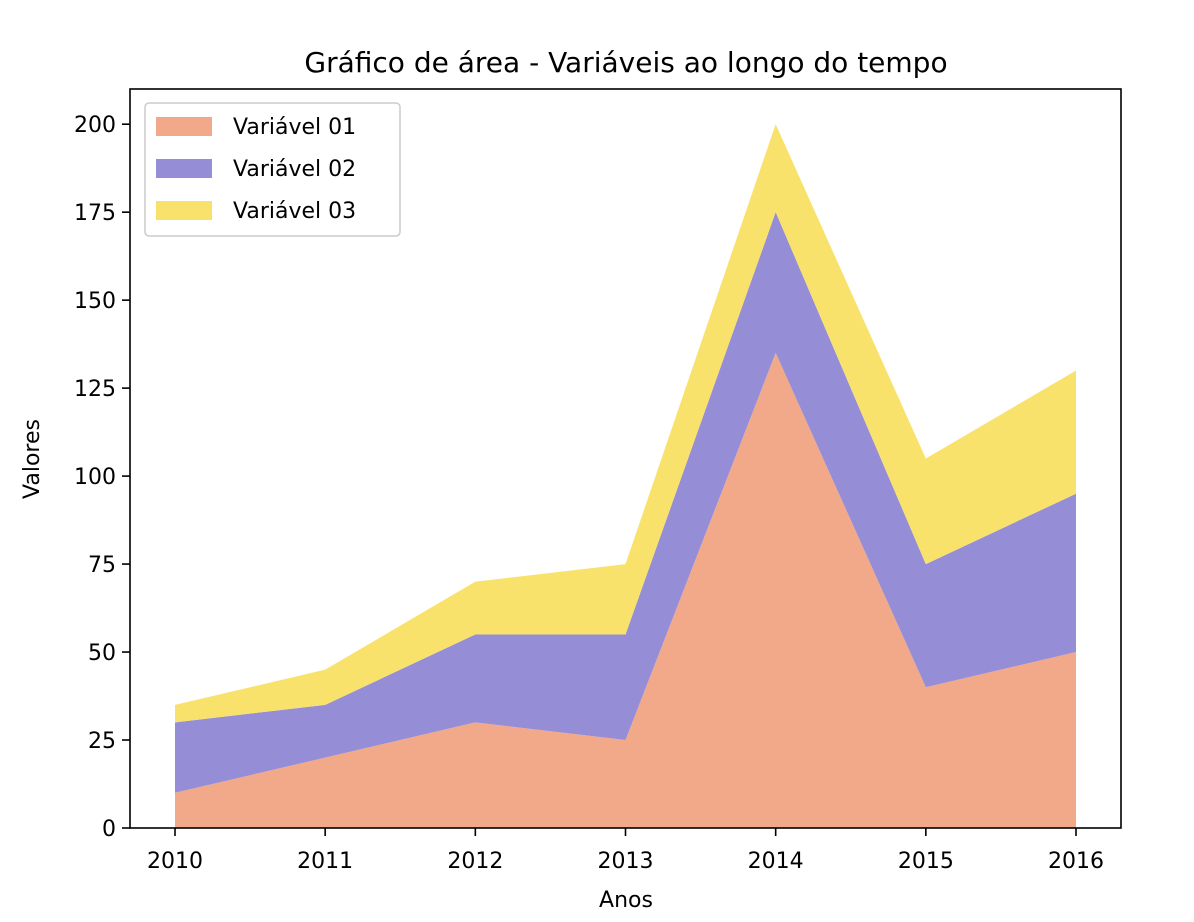 This screenshot has height=922, width=1194. What do you see at coordinates (294, 211) in the screenshot?
I see `legend-label-3: Variável 03` at bounding box center [294, 211].